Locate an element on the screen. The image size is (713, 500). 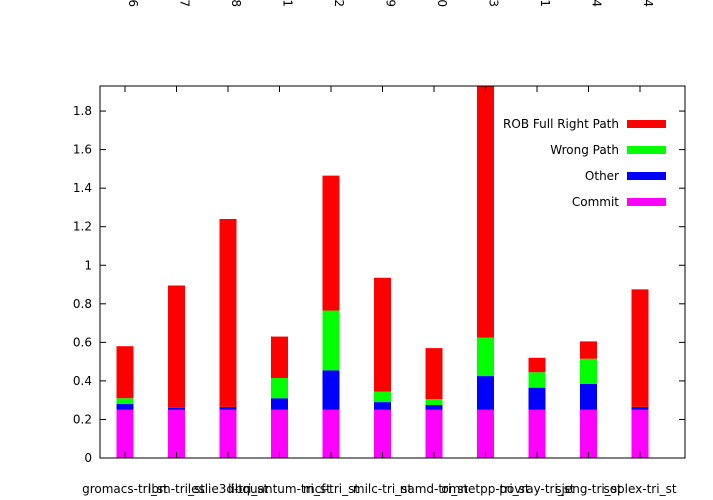
y-tick-label: 1.6 is located at coordinates (82, 150).